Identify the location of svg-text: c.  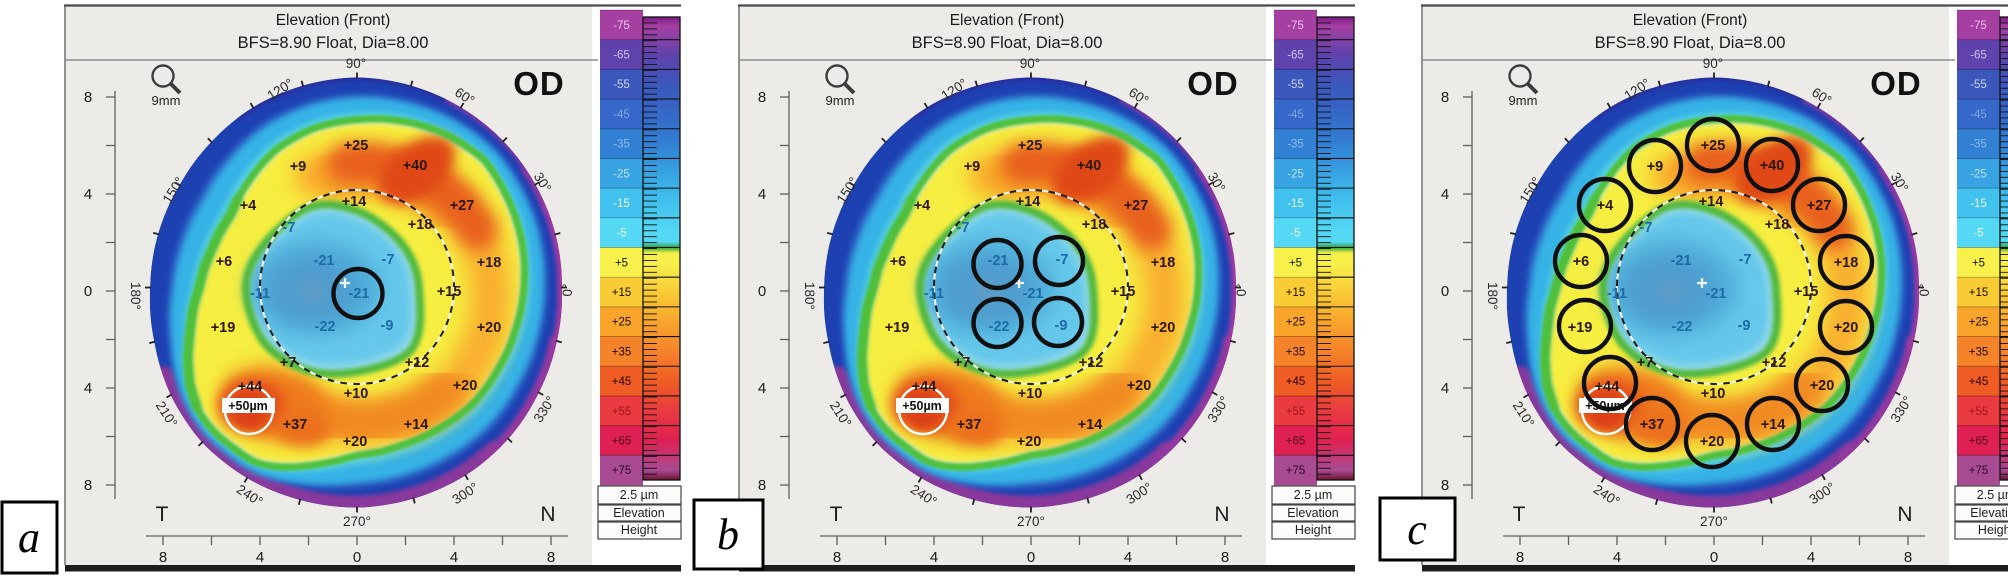
(1417, 529).